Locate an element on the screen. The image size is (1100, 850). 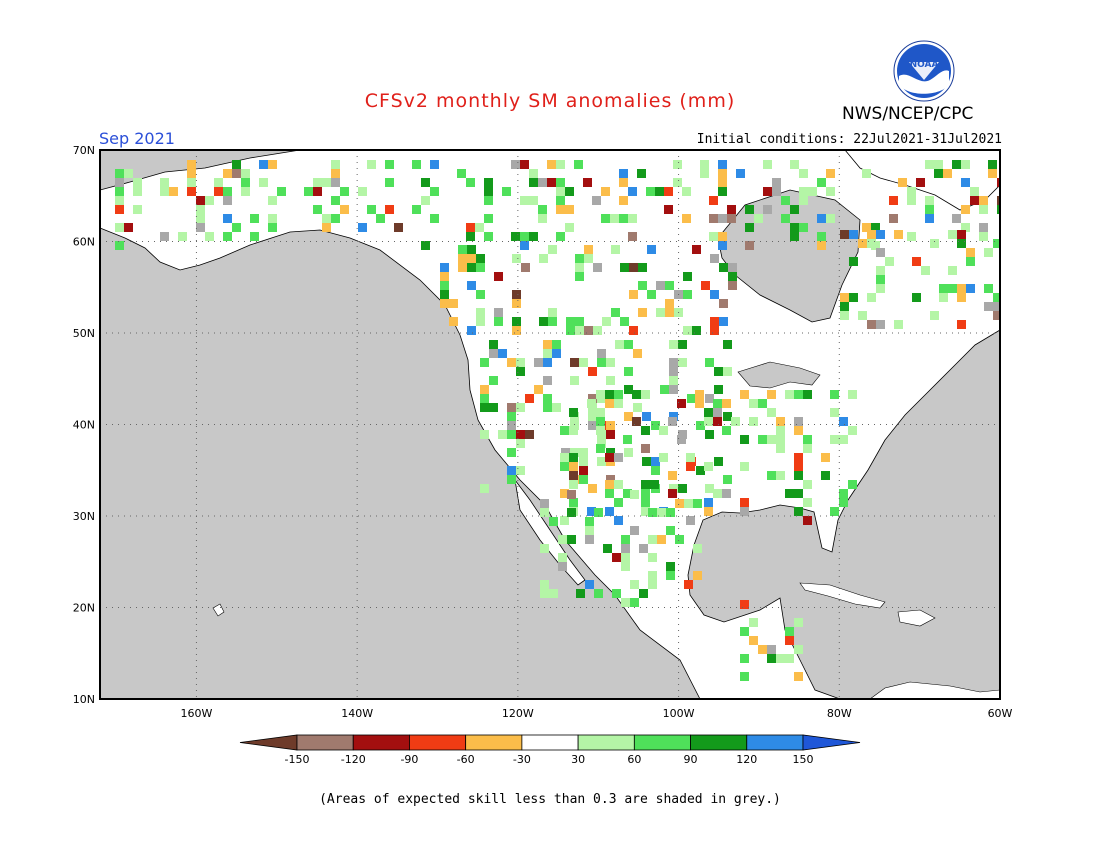
legend-arrow-right is located at coordinates (831, 742).